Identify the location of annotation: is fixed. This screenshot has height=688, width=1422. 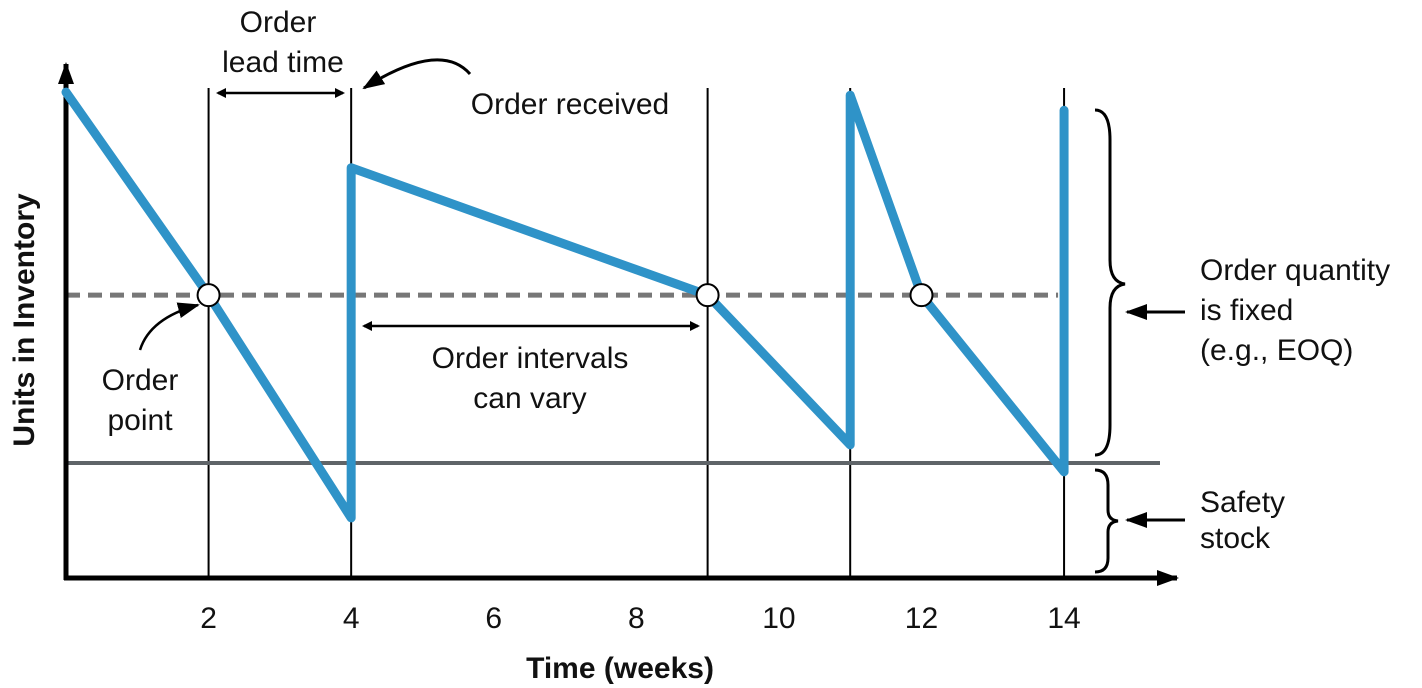
(1246, 310).